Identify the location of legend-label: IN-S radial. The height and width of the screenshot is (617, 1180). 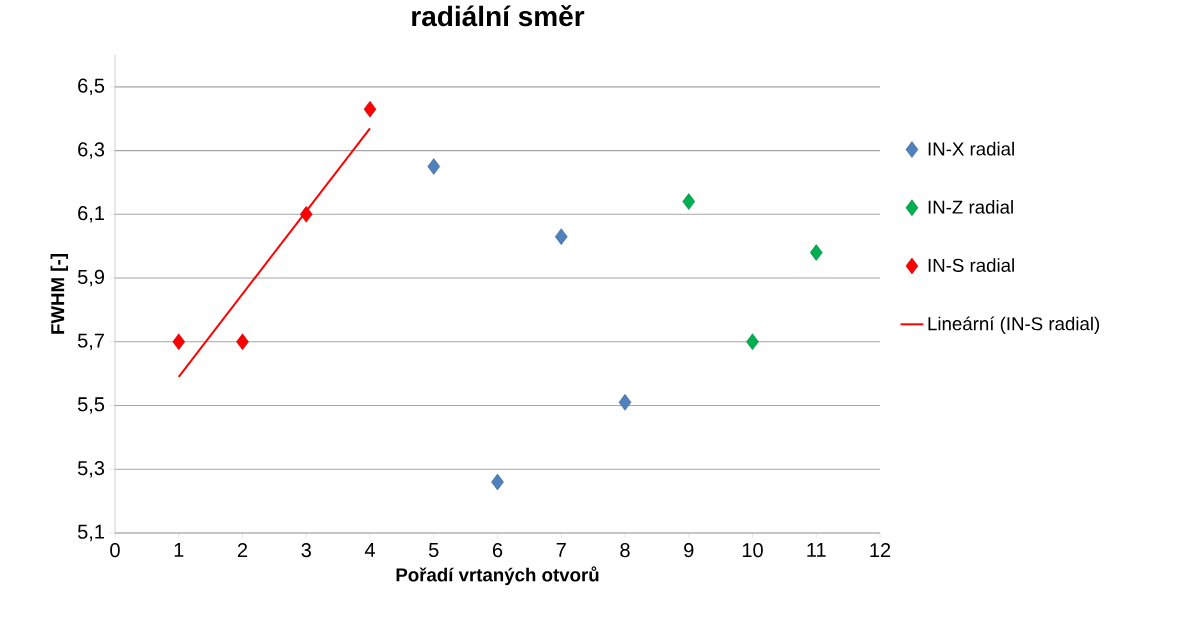
(971, 265).